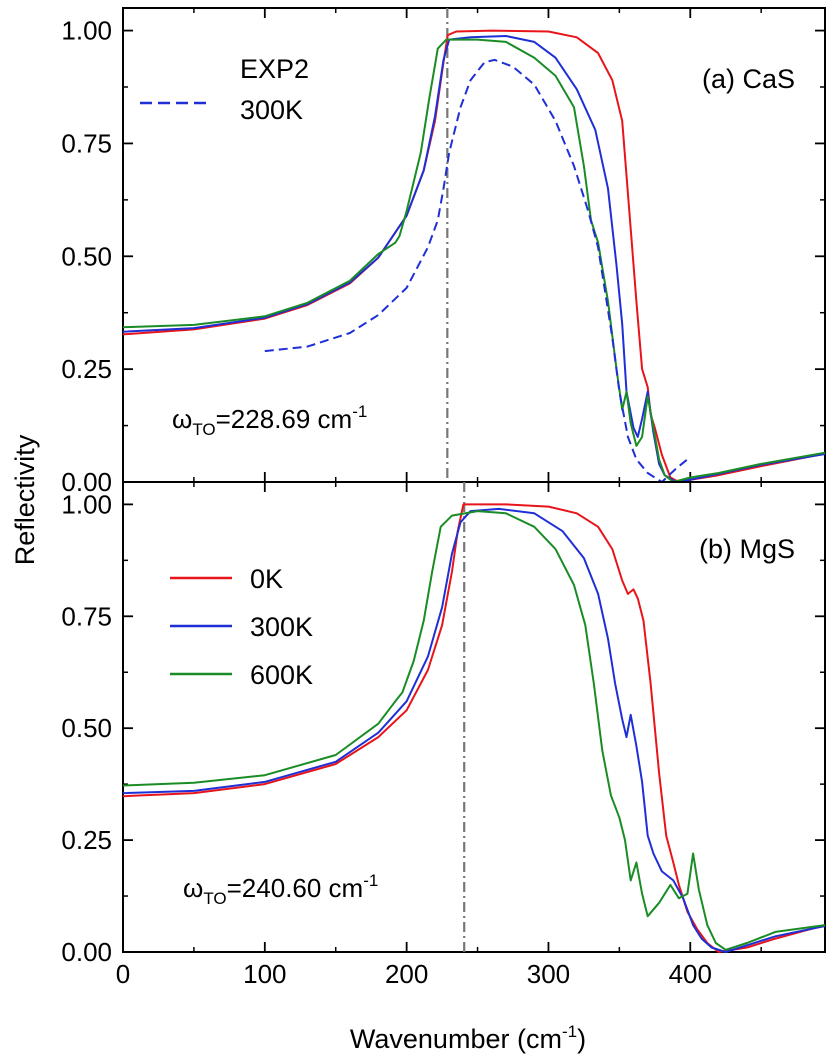 This screenshot has width=830, height=1063. I want to click on legend-label-line2: 300K, so click(271, 110).